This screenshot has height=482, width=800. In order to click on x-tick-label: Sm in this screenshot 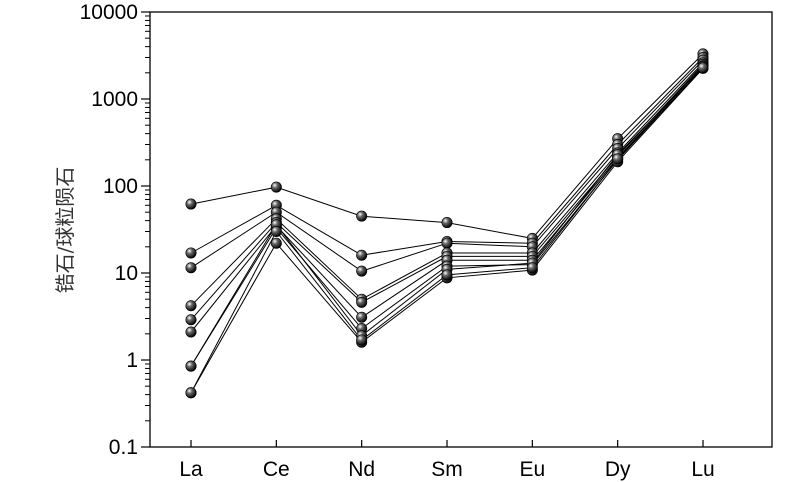, I will do `click(447, 469)`.